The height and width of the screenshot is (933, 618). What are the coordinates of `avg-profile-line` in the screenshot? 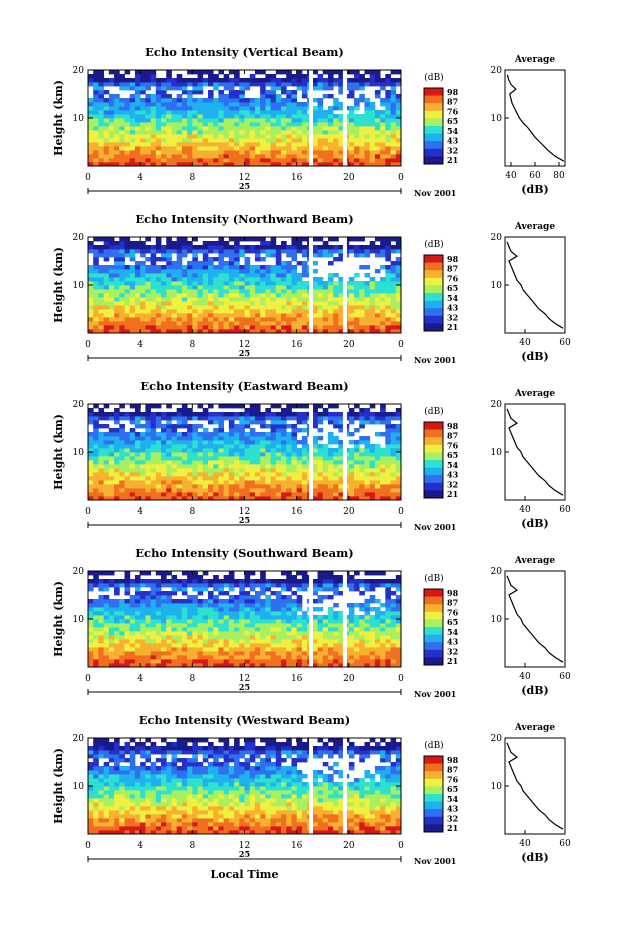 It's located at (535, 452).